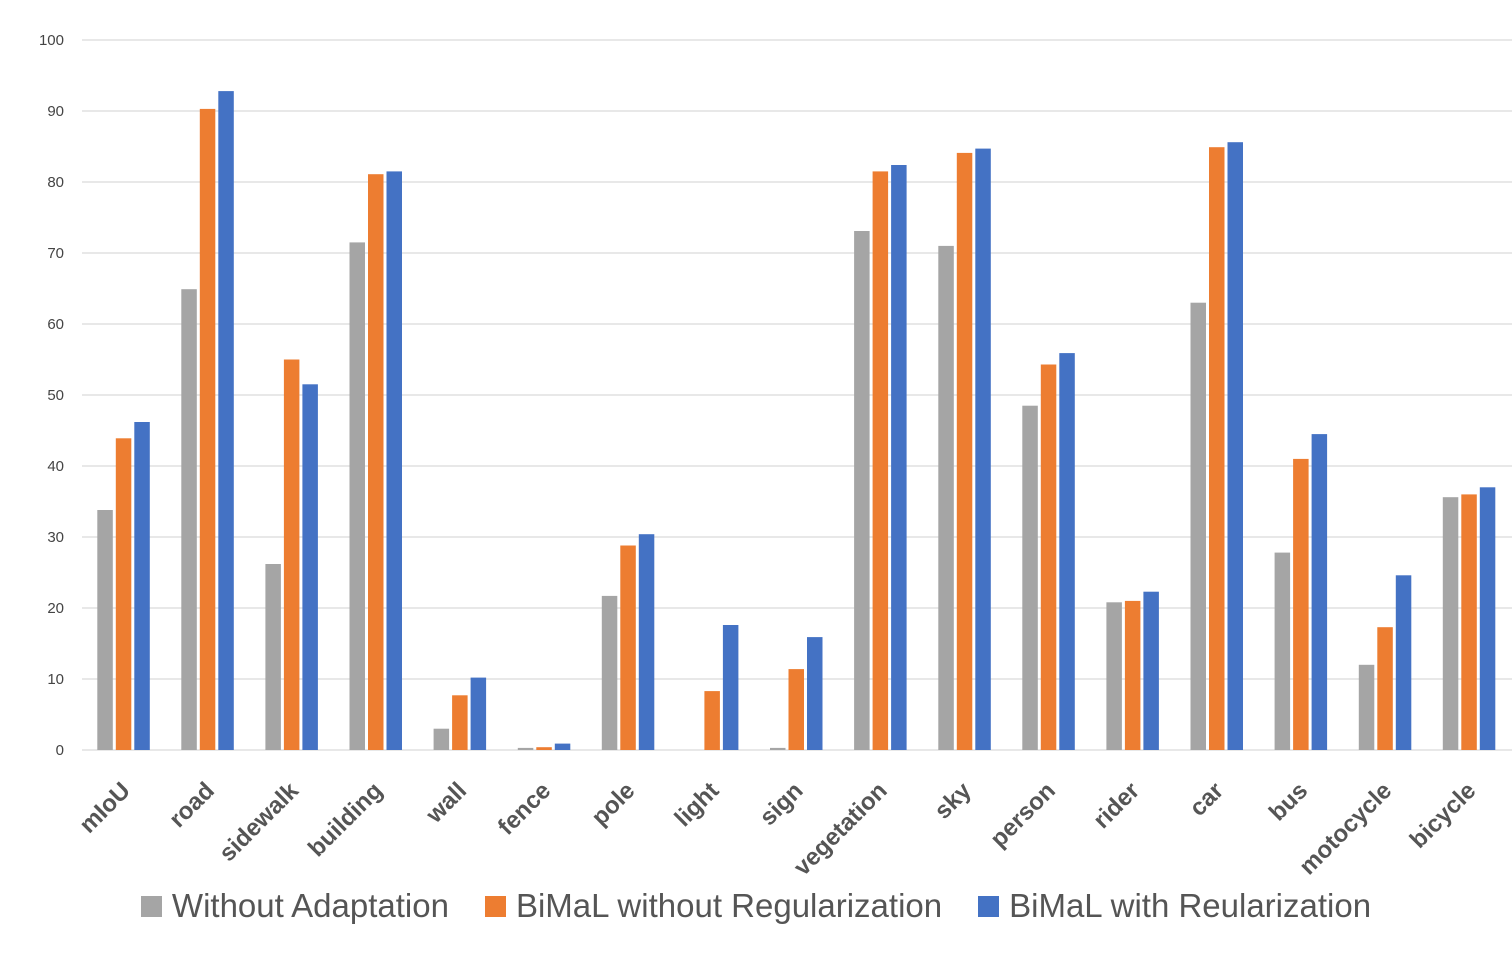 This screenshot has height=954, width=1512. I want to click on bar-miou-bimal-without-regularization, so click(123, 594).